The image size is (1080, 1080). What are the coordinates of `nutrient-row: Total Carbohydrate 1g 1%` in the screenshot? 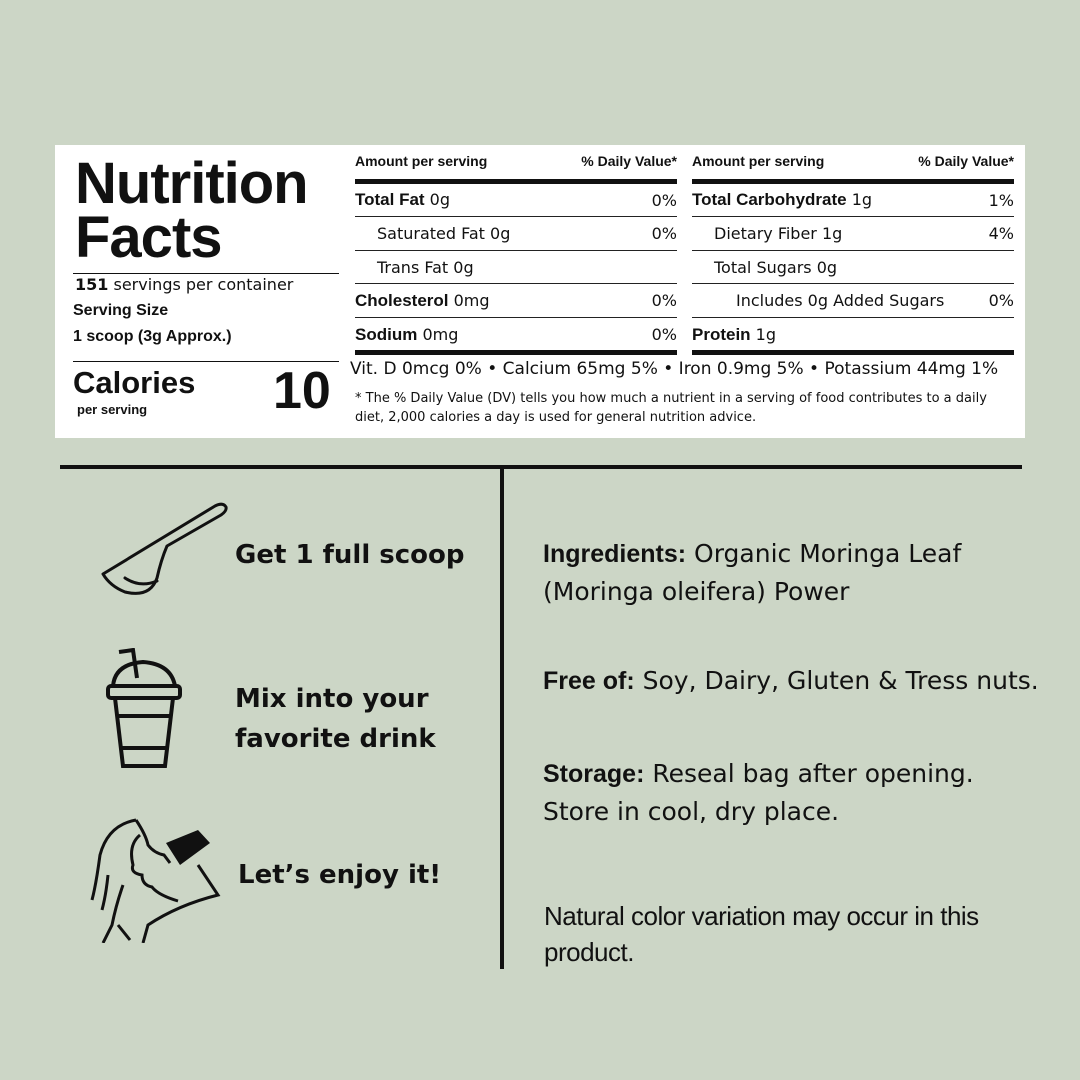 It's located at (853, 200).